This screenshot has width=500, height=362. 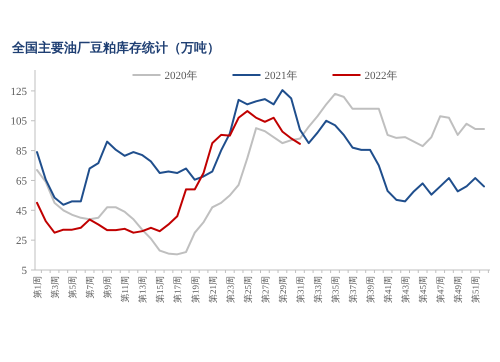 What do you see at coordinates (143, 289) in the screenshot?
I see `x-tick-label: 第13周` at bounding box center [143, 289].